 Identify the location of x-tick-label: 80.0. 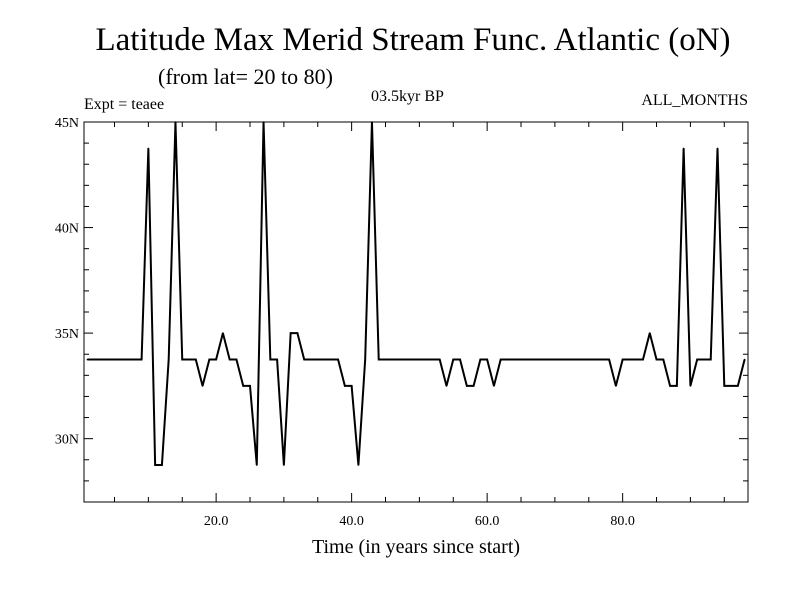
(622, 521).